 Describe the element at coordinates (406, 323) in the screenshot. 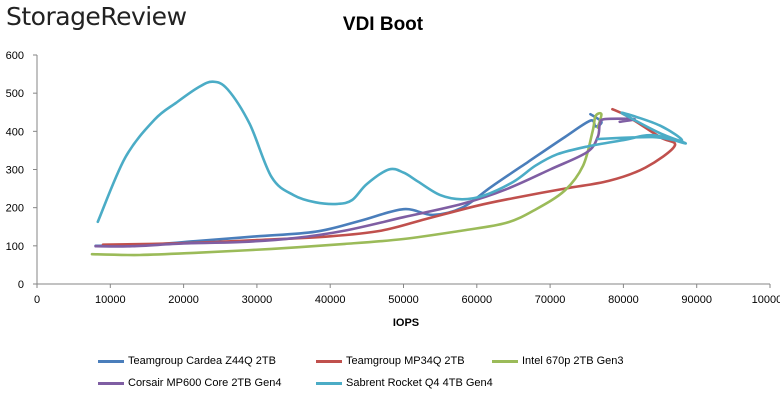

I see `x-axis-label: IOPS` at that location.